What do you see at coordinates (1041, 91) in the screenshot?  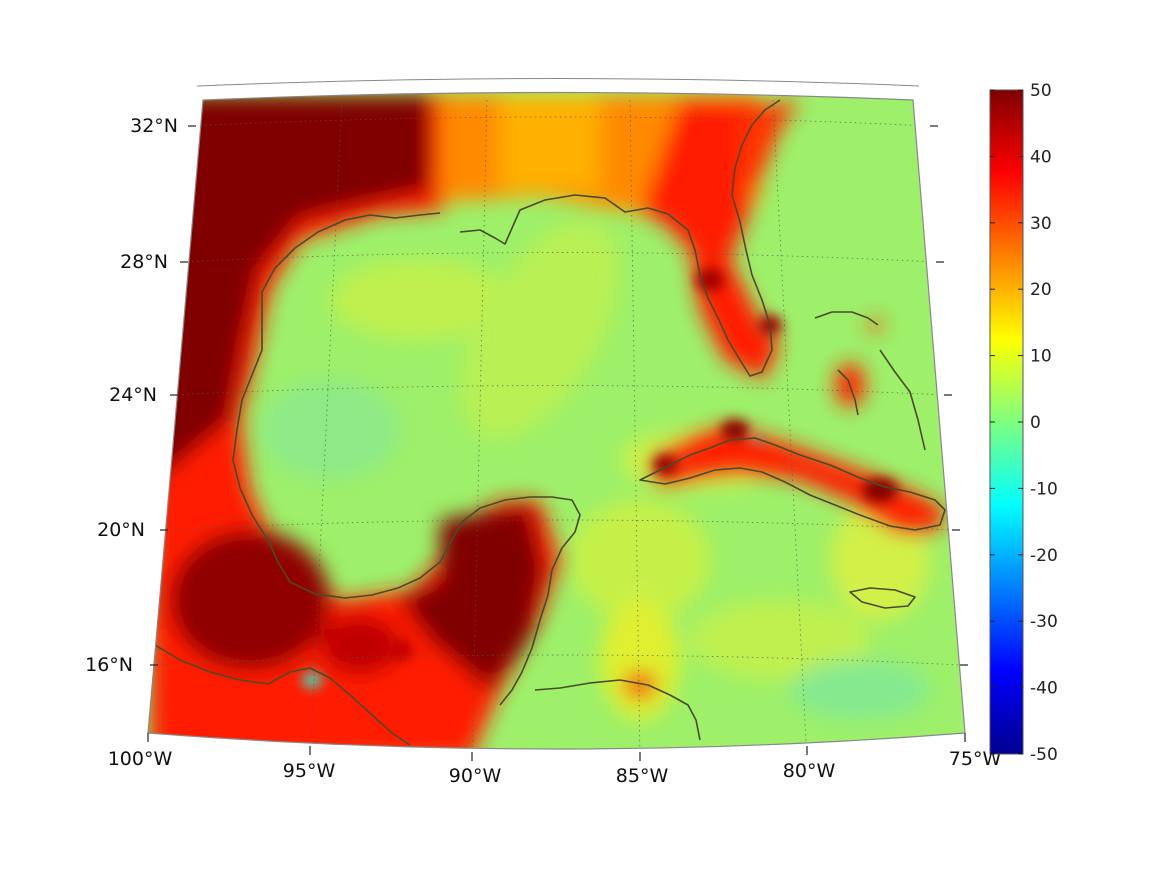 I see `colorbar-tick-label: 50` at bounding box center [1041, 91].